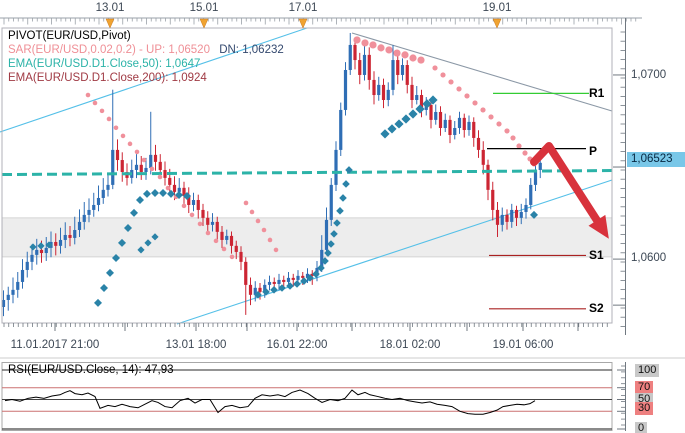 The height and width of the screenshot is (433, 685). I want to click on top-axis-label-17-01: 17.01, so click(303, 8).